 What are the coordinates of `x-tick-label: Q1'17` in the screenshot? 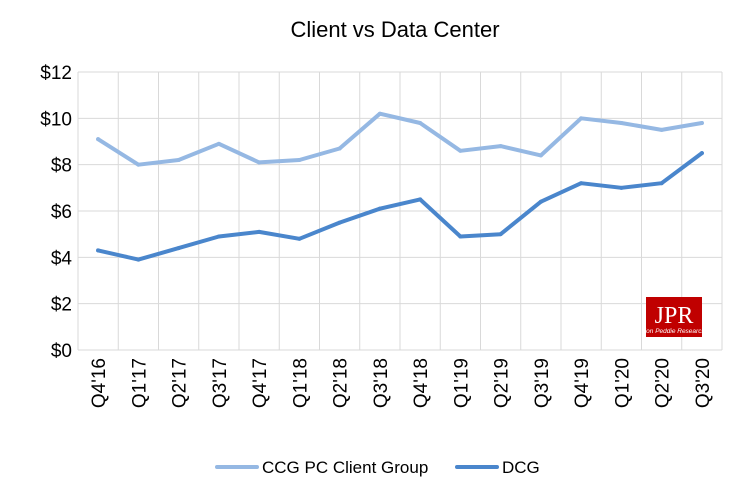 It's located at (139, 383).